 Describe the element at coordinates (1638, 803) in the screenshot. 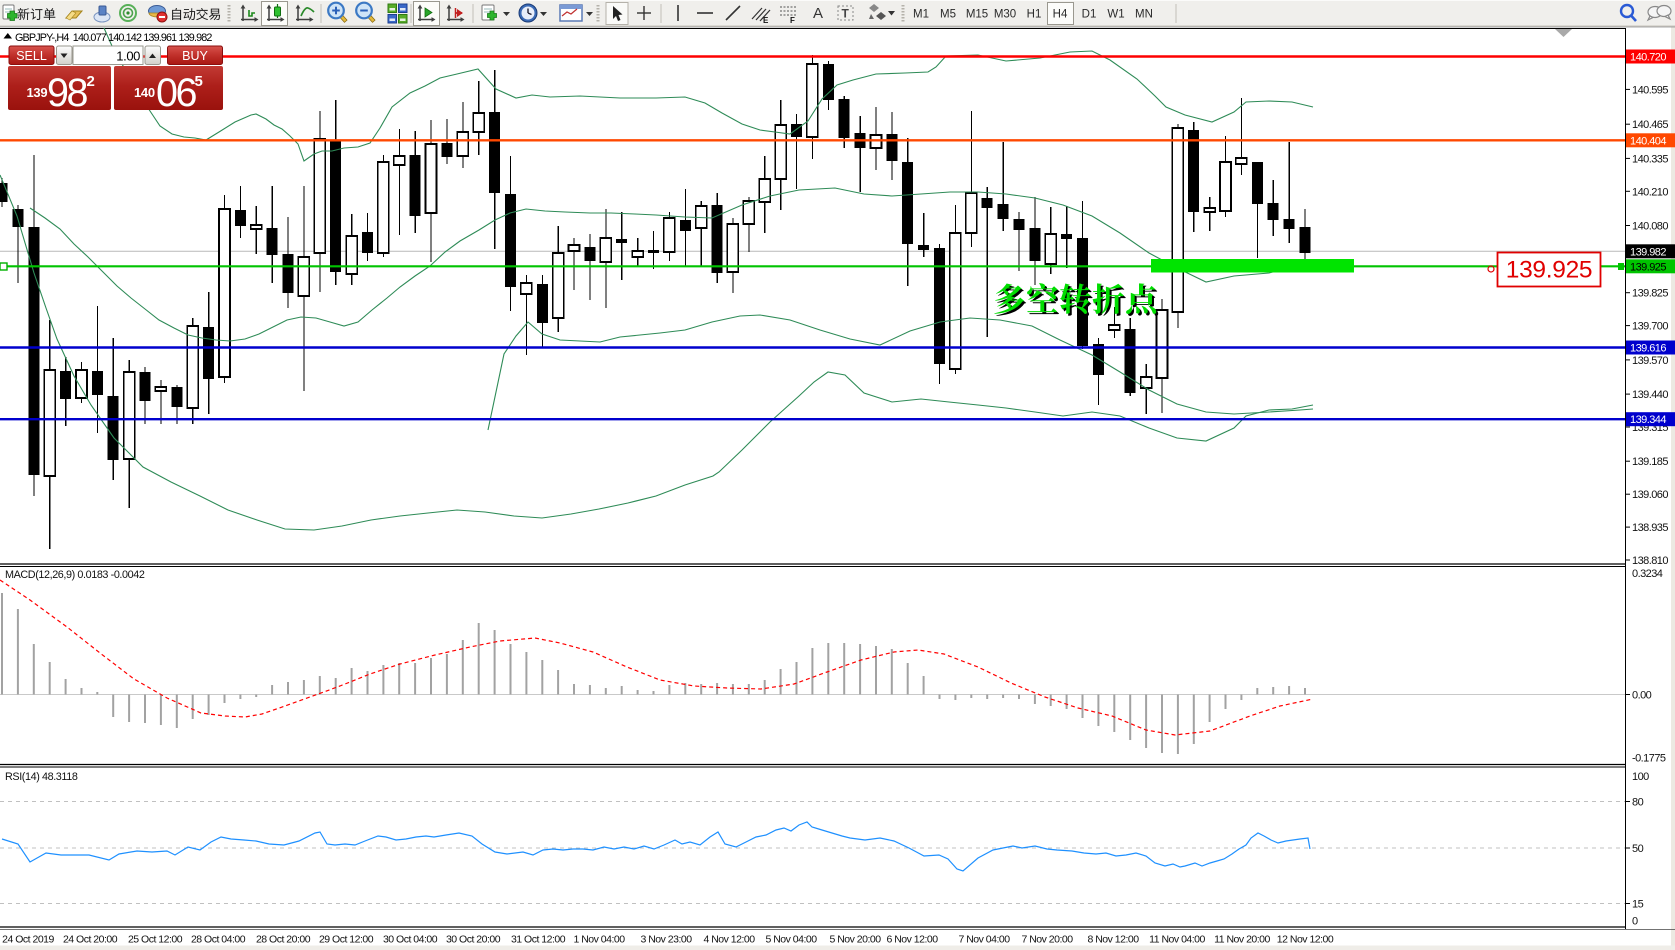

I see `svg-text: 80` at that location.